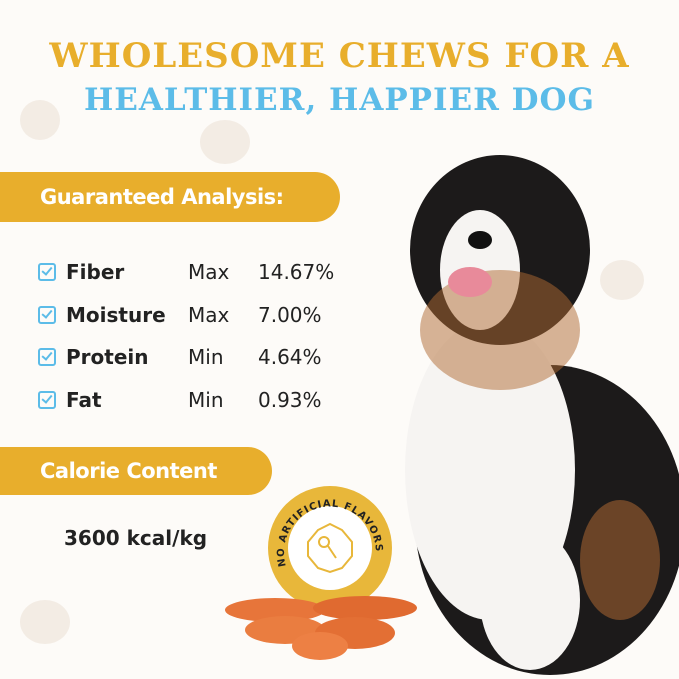  What do you see at coordinates (180, 400) in the screenshot?
I see `analysis-row: Fat Min 0.93%` at bounding box center [180, 400].